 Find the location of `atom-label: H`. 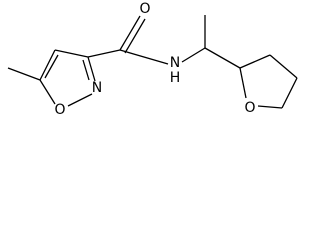

atom-label: H is located at coordinates (175, 78).